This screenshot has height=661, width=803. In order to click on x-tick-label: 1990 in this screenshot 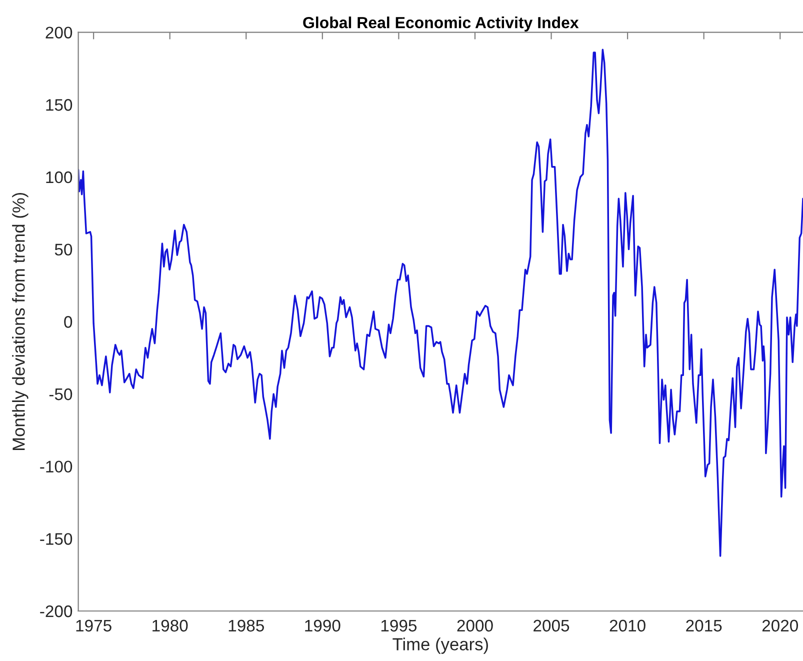, I will do `click(322, 626)`.